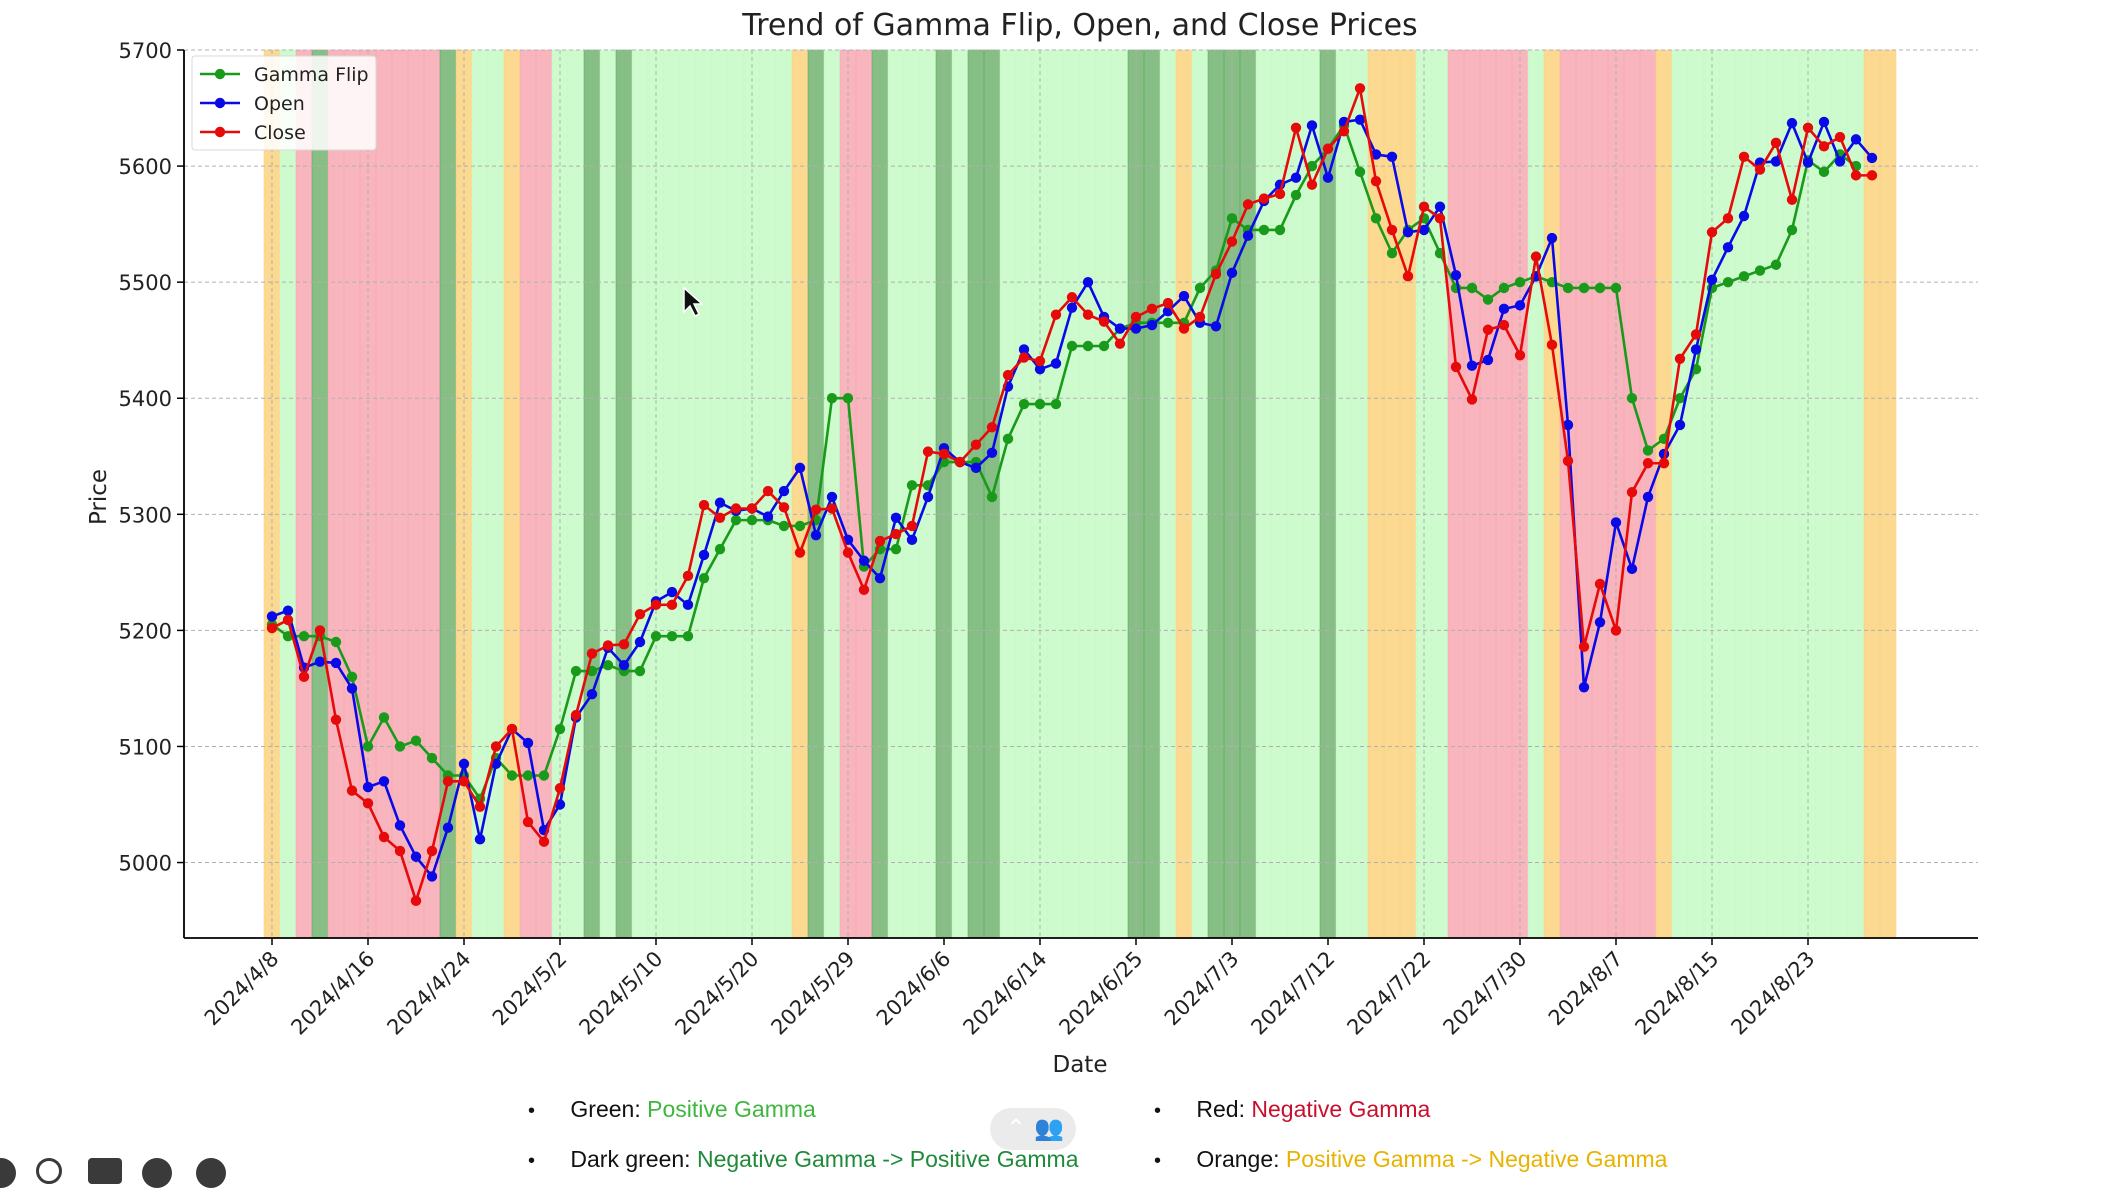 The height and width of the screenshot is (1188, 2124). What do you see at coordinates (1772, 993) in the screenshot?
I see `x-tick-label: 2024/8/23` at bounding box center [1772, 993].